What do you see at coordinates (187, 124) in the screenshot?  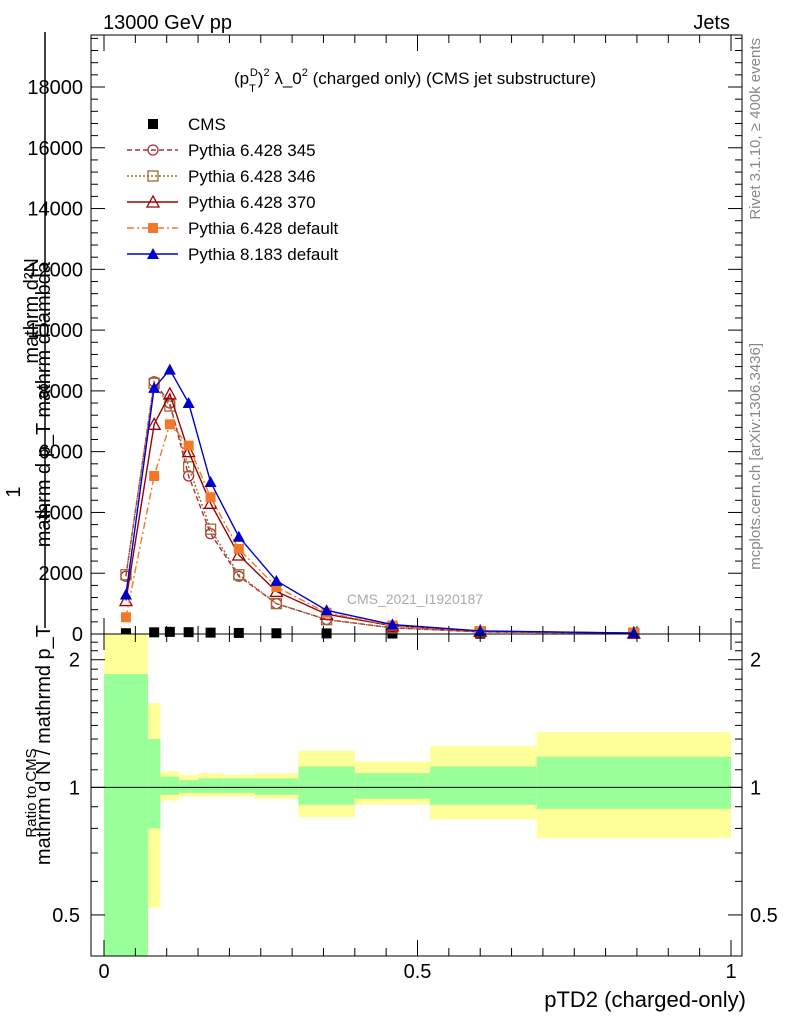 I see `legend-entry: CMS` at bounding box center [187, 124].